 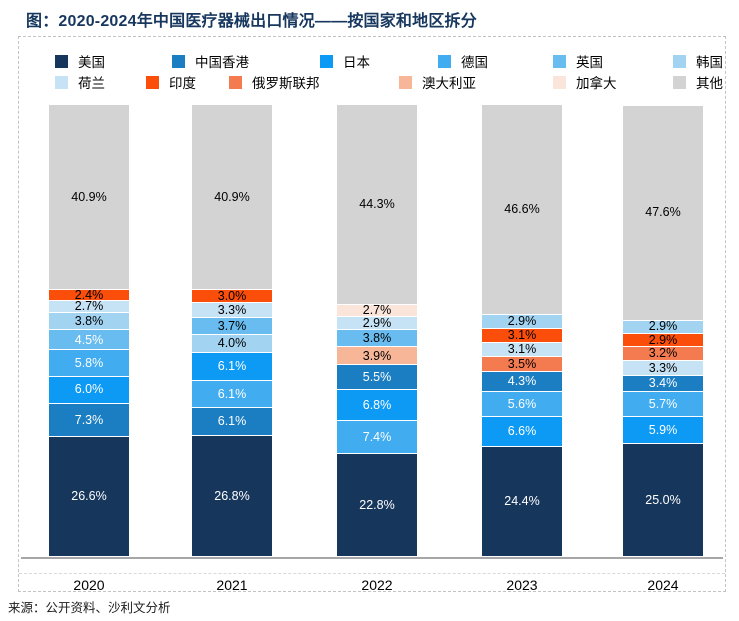 What do you see at coordinates (663, 340) in the screenshot?
I see `bar-segment-2024-印度: 2.9%` at bounding box center [663, 340].